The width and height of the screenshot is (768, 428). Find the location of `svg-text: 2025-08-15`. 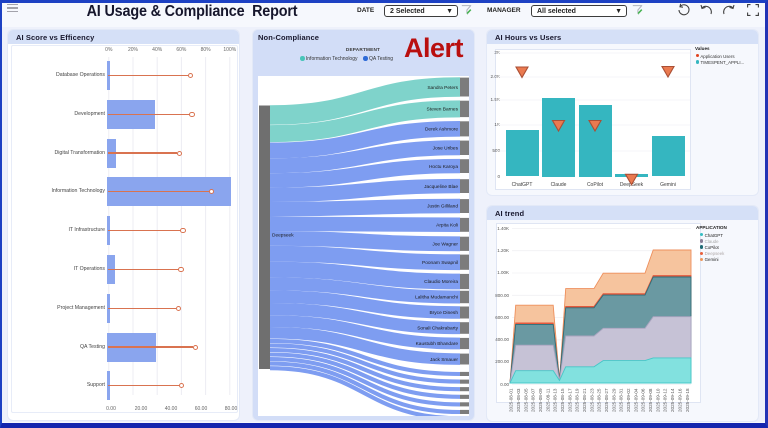

svg-text: 2025-08-15 is located at coordinates (562, 400).